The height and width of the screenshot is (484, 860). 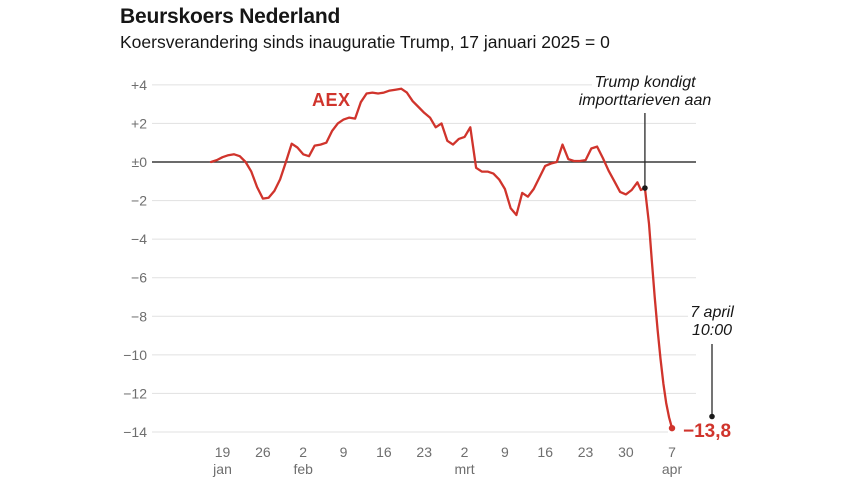 I want to click on annotation-last-time-line2: 10:00, so click(x=712, y=331).